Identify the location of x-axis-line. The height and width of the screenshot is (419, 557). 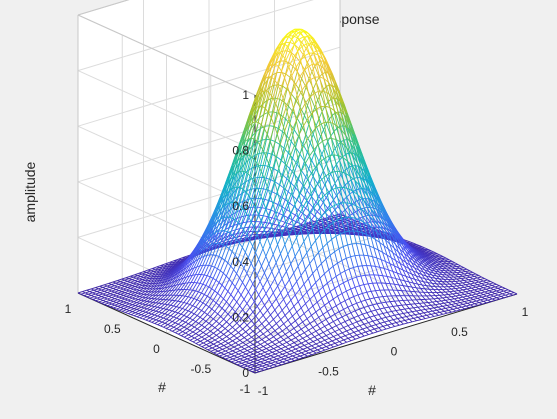
(386, 333).